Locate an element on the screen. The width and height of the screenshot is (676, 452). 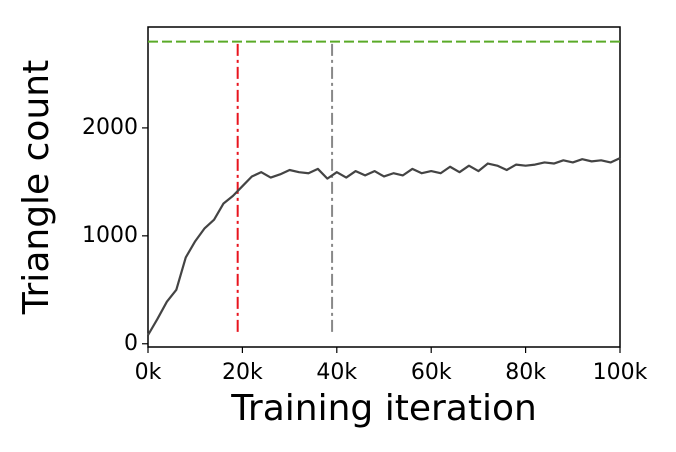
x-tick-label: 100k is located at coordinates (620, 372).